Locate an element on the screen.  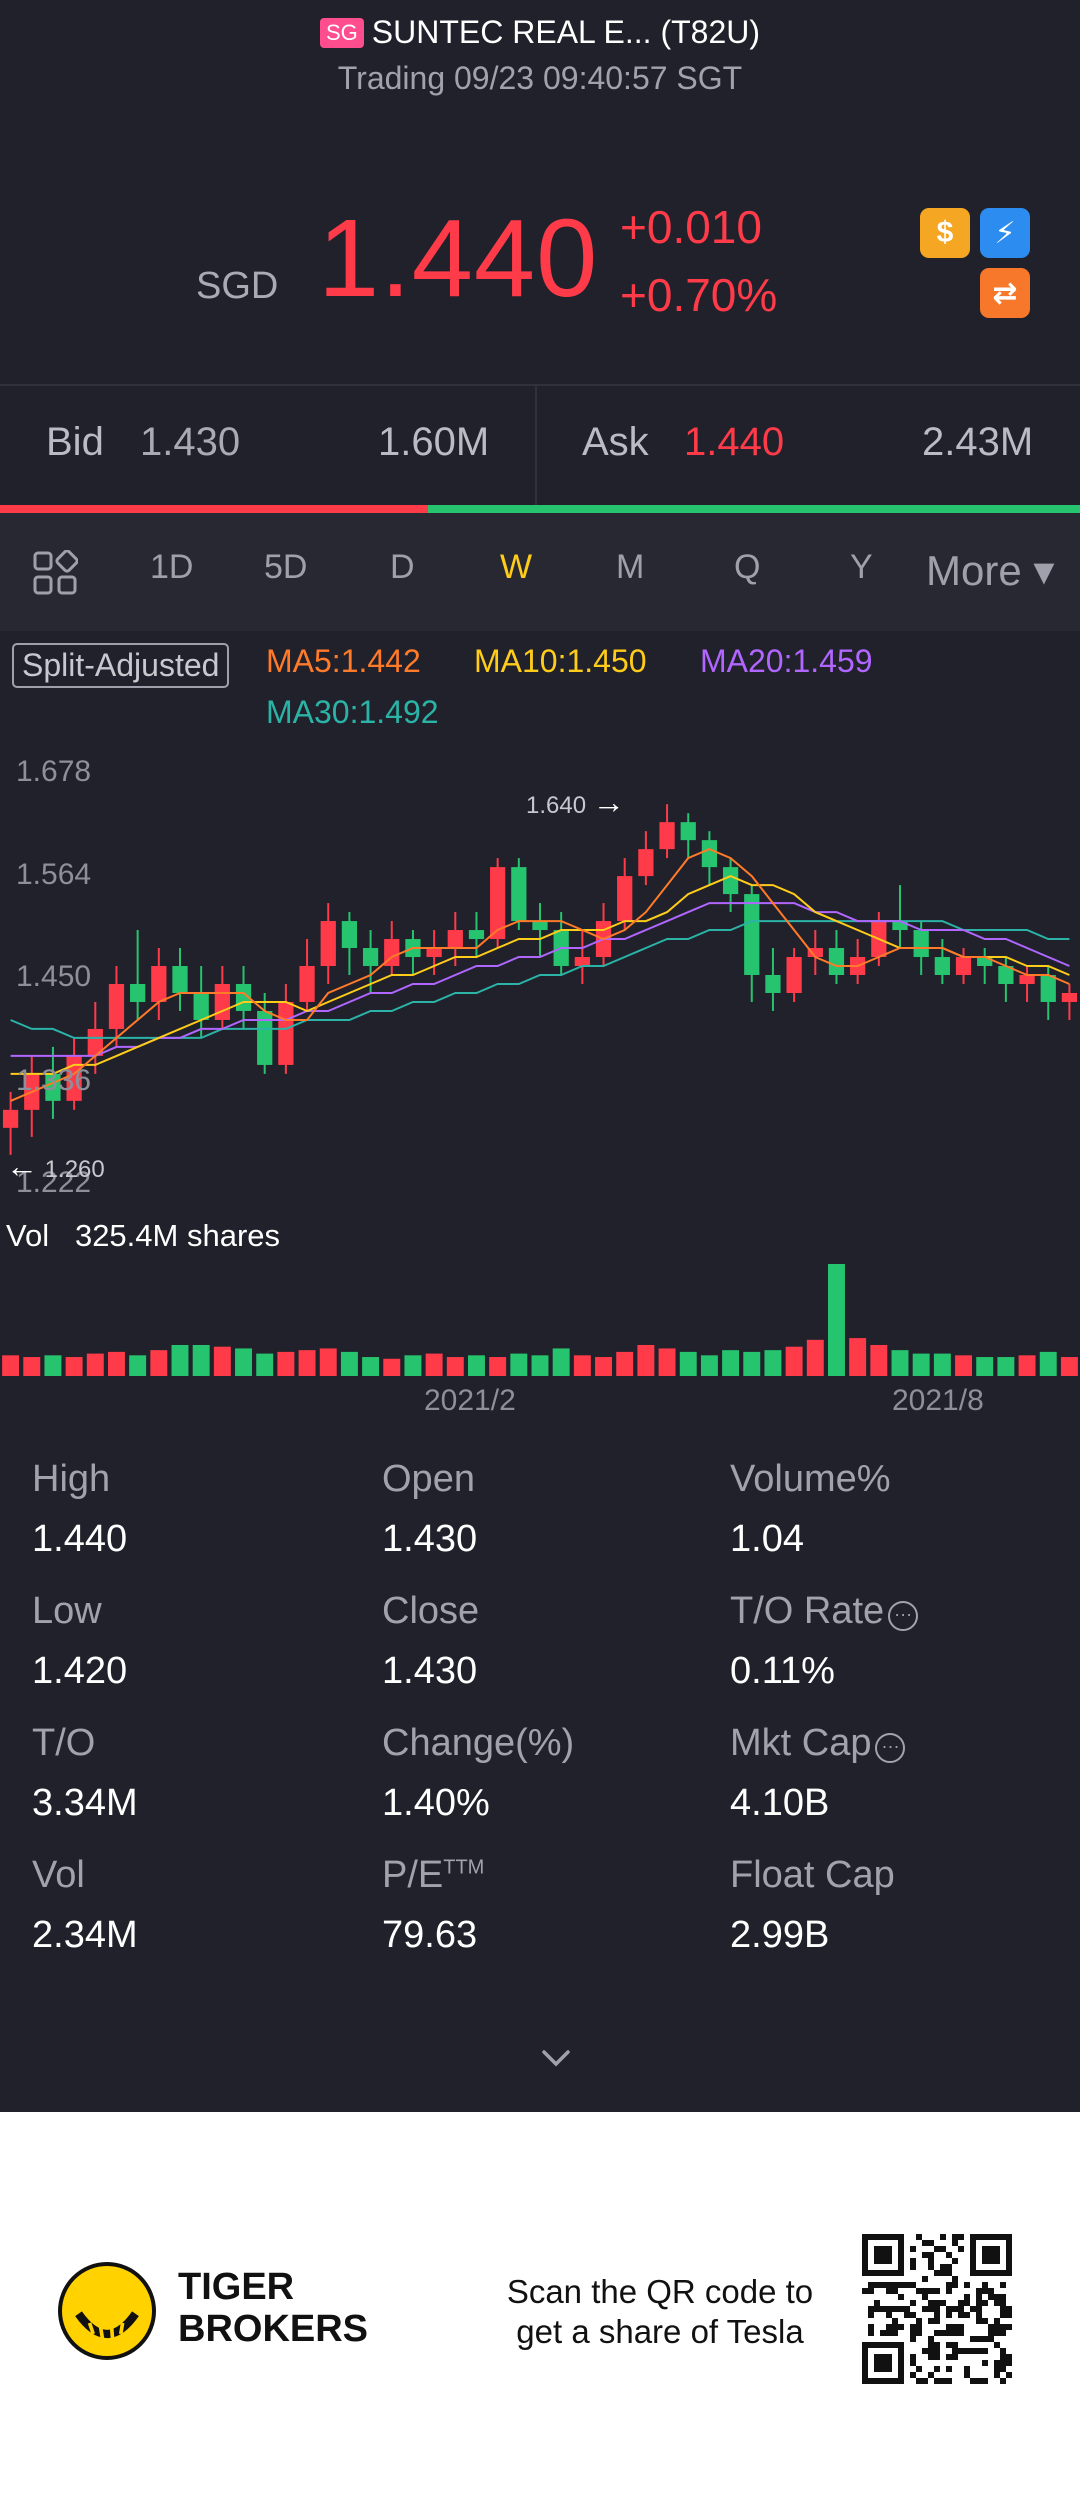
split-adjusted-toggle: Split-Adjusted is located at coordinates (121, 665).